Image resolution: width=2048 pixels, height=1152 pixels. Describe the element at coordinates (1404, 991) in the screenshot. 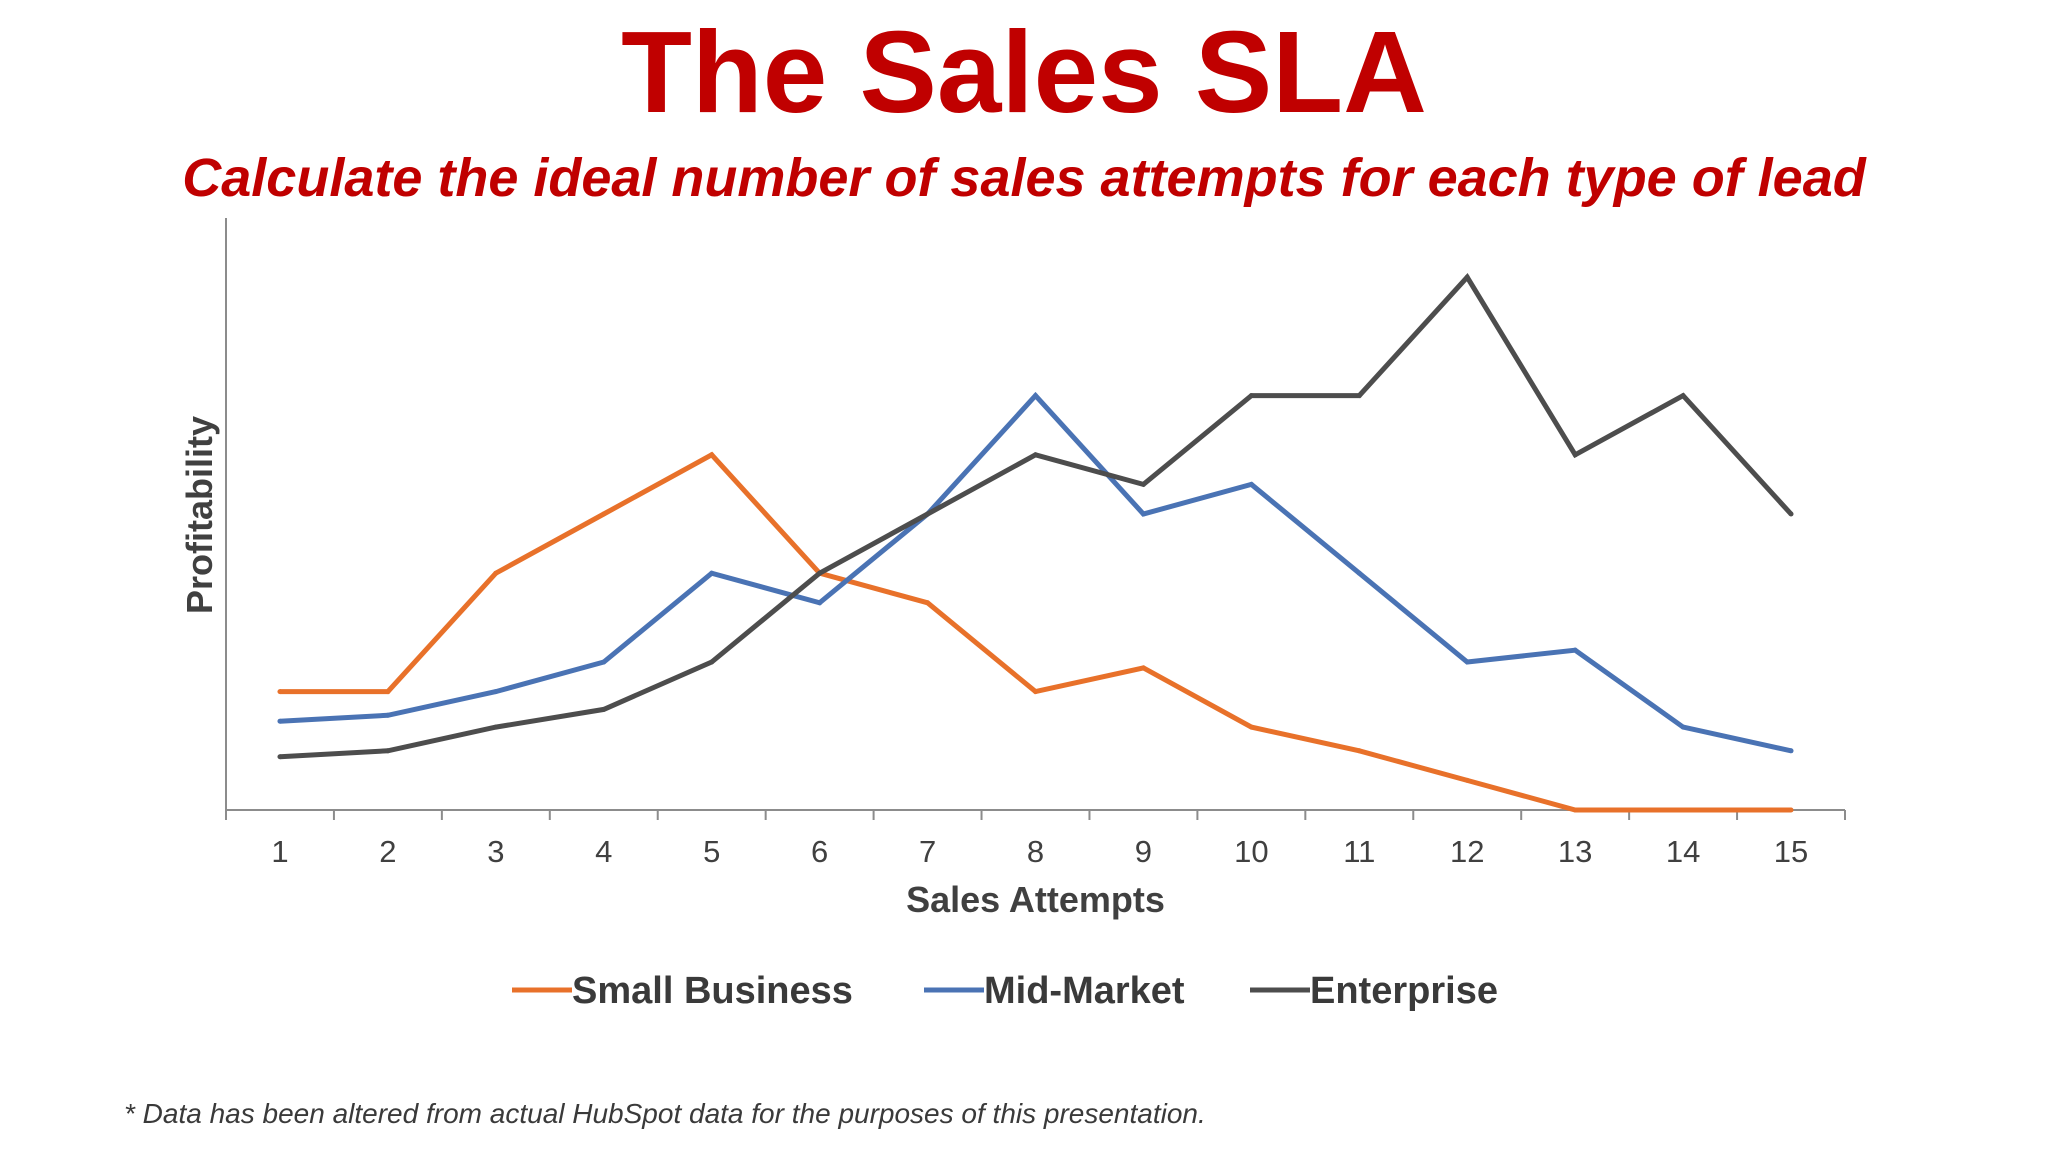

I see `legend-label-enterprise: Enterprise` at that location.